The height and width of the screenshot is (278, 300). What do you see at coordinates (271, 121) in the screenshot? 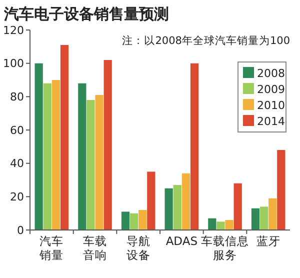
I see `legend-label: 2014` at bounding box center [271, 121].